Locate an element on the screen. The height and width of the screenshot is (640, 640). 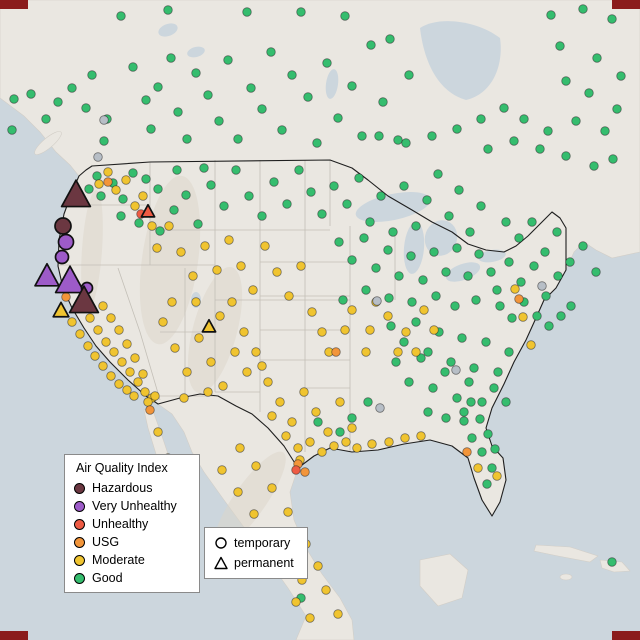
station-marker-triangle-moderate is located at coordinates (61, 309).